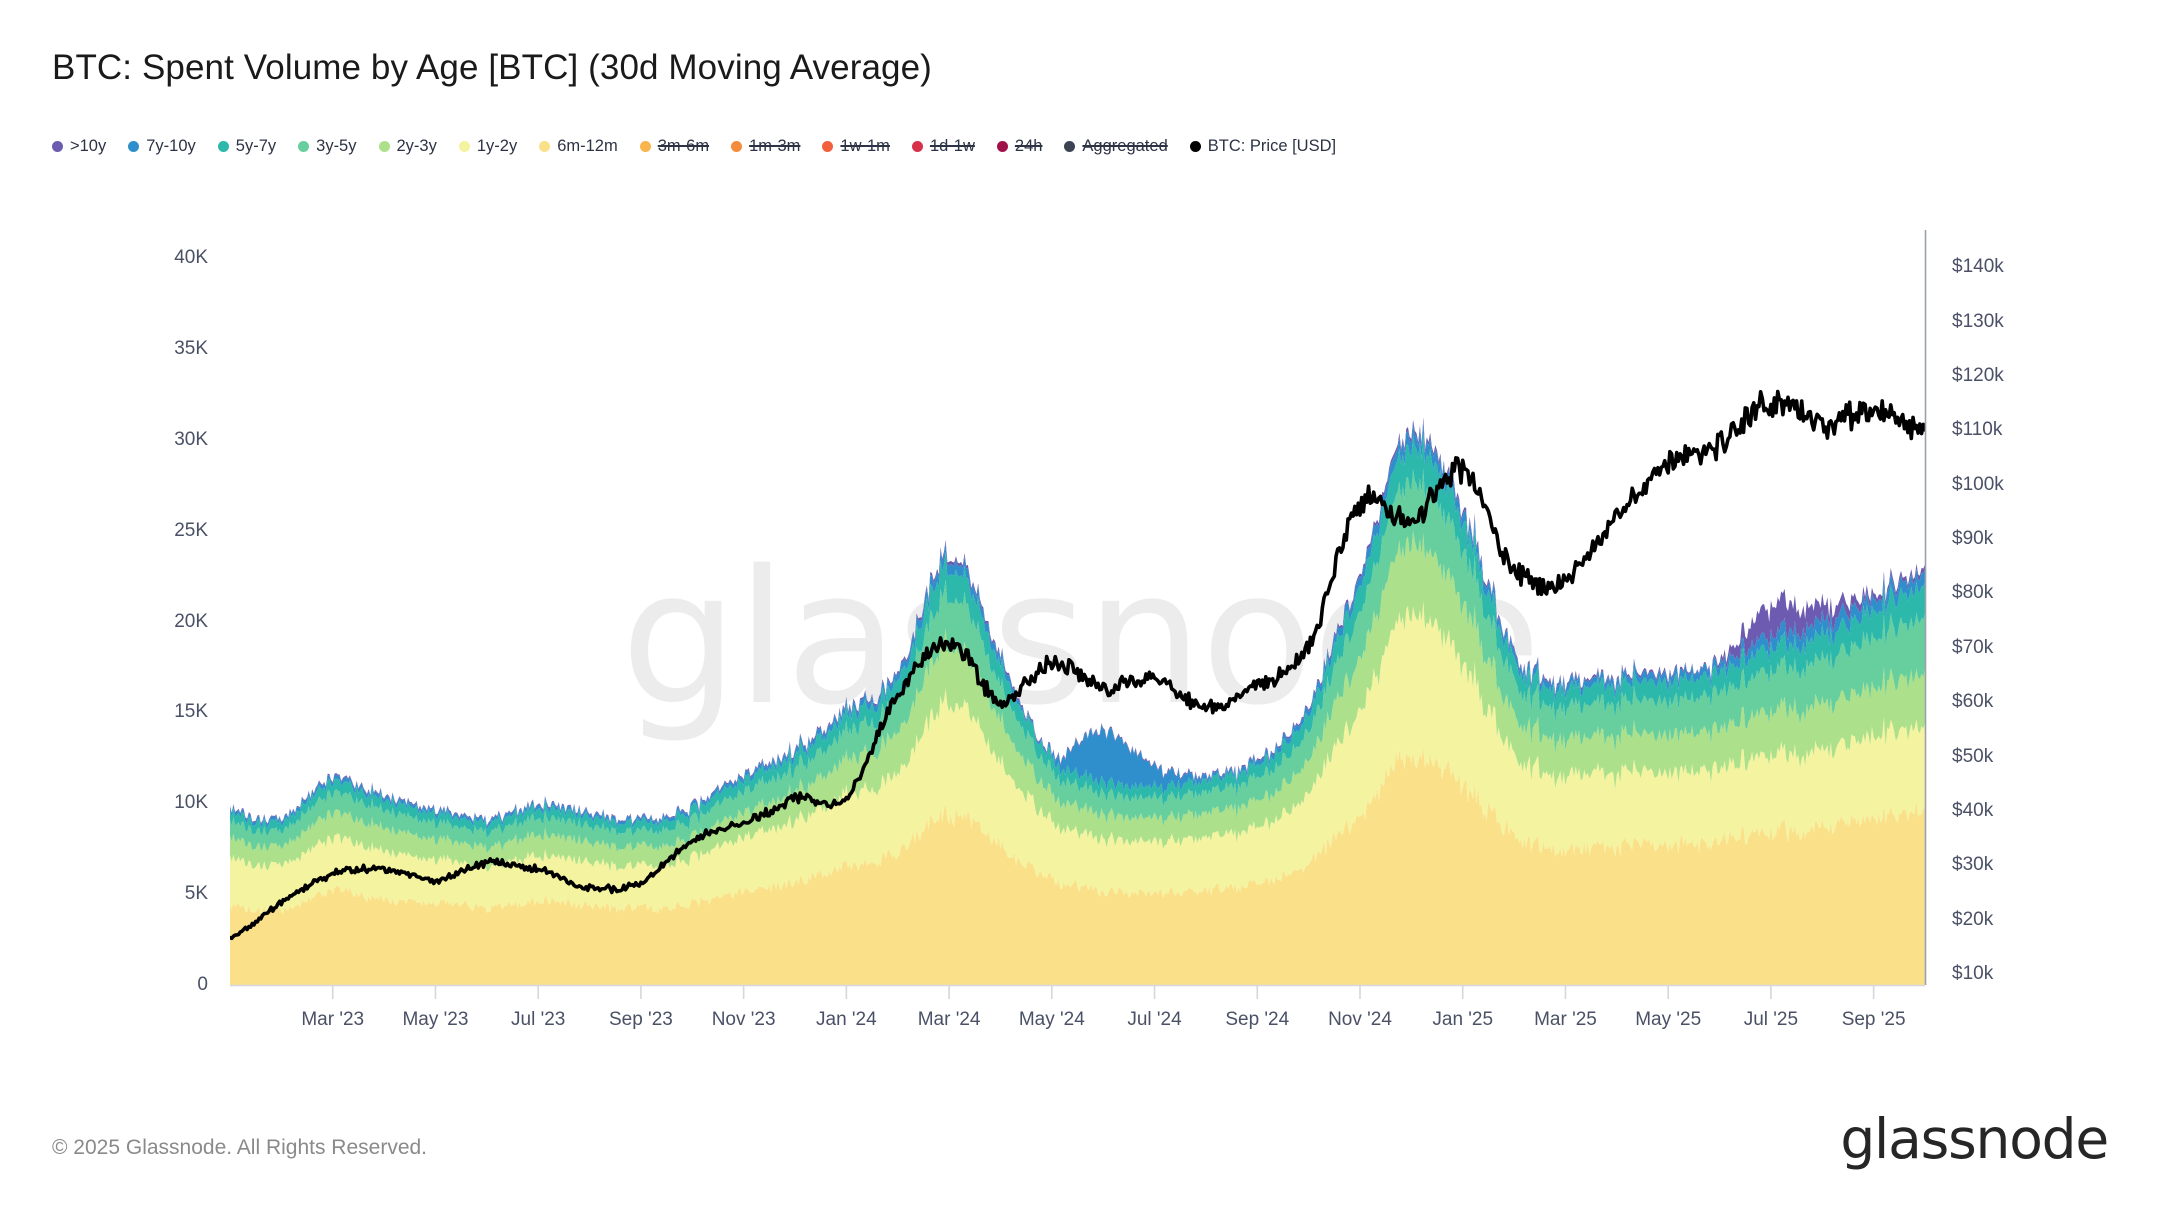  I want to click on legend-item-label: 3y-5y, so click(336, 145).